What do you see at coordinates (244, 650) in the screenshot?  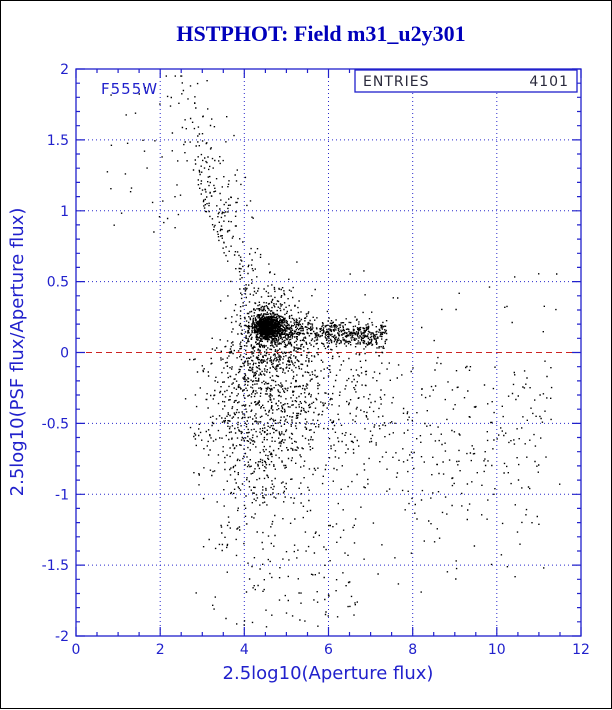 I see `x-tick-label: 4` at bounding box center [244, 650].